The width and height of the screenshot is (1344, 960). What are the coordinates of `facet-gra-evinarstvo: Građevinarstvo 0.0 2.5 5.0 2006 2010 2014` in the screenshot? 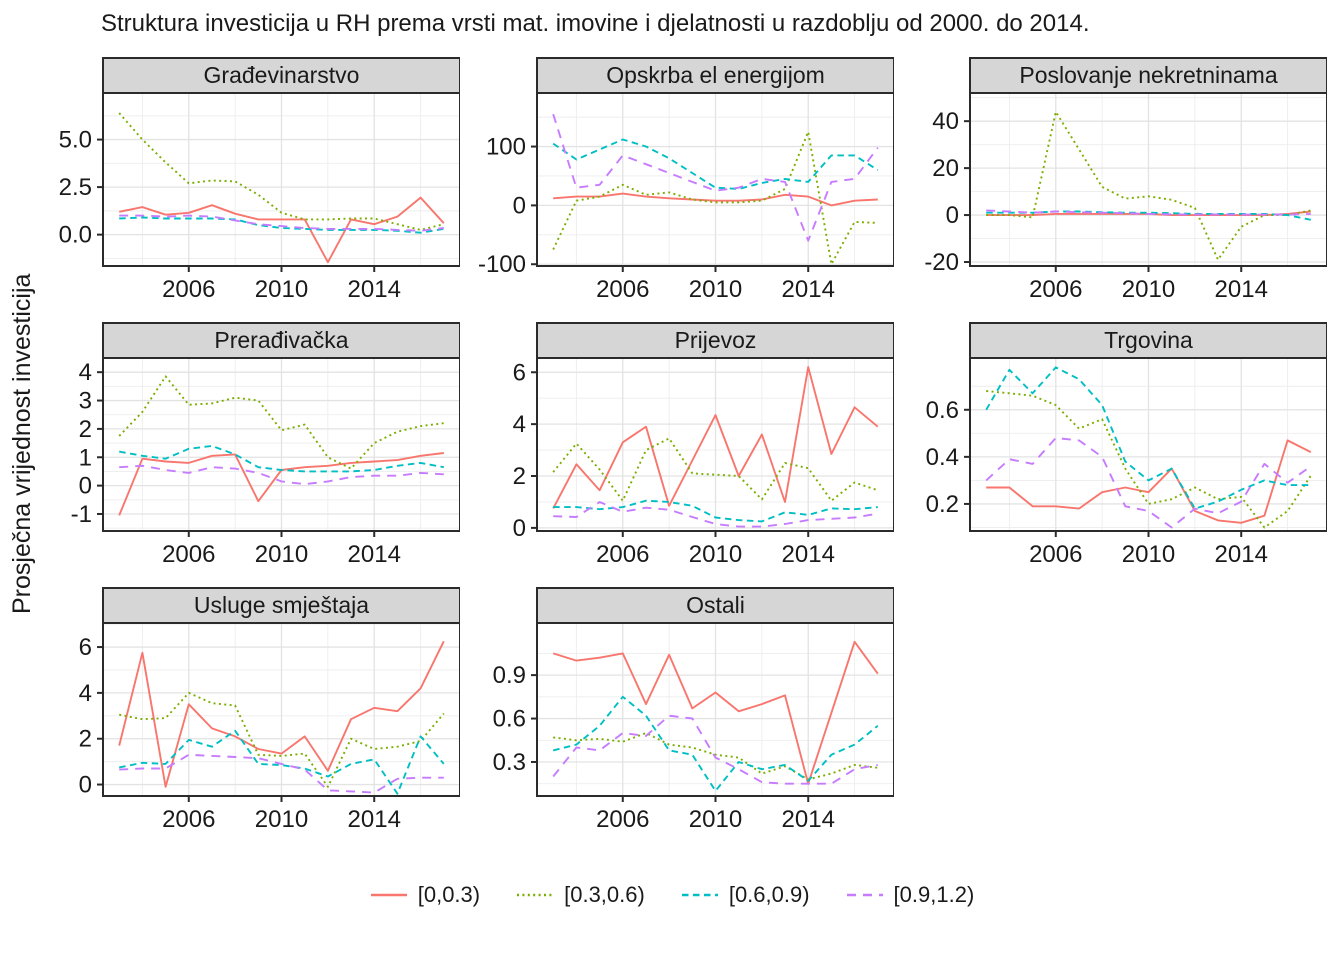 It's located at (259, 180).